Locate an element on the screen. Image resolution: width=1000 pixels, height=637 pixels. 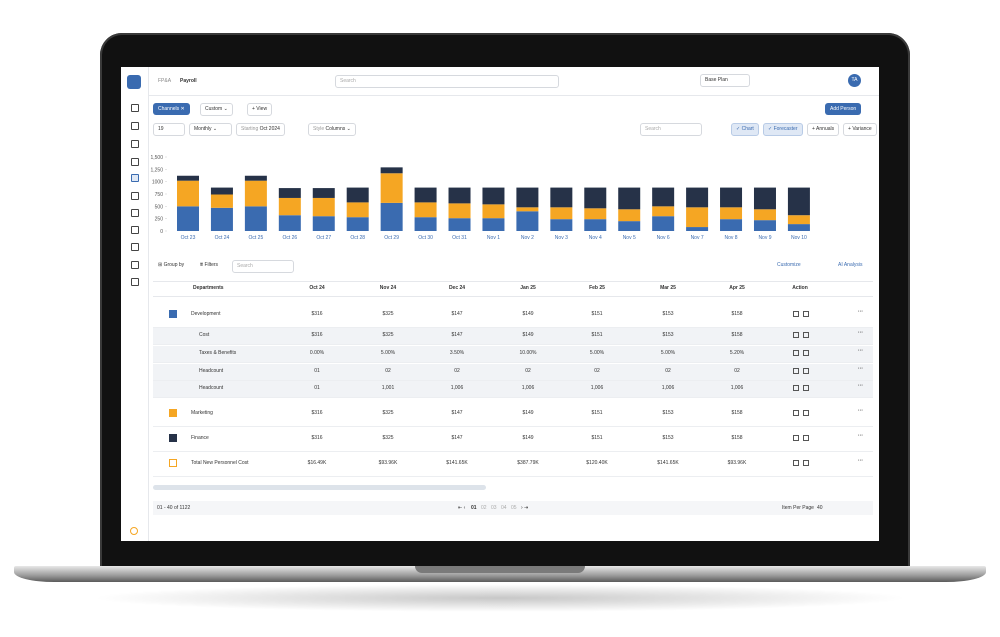
group-by: ⊞ Group by is located at coordinates (171, 265).